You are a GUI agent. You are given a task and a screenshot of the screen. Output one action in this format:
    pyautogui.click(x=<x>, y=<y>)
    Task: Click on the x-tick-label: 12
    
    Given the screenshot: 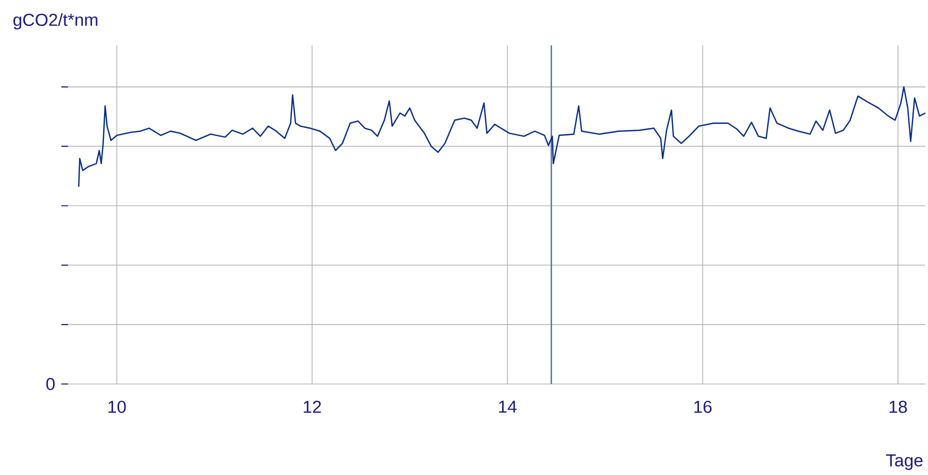 What is the action you would take?
    pyautogui.click(x=312, y=406)
    